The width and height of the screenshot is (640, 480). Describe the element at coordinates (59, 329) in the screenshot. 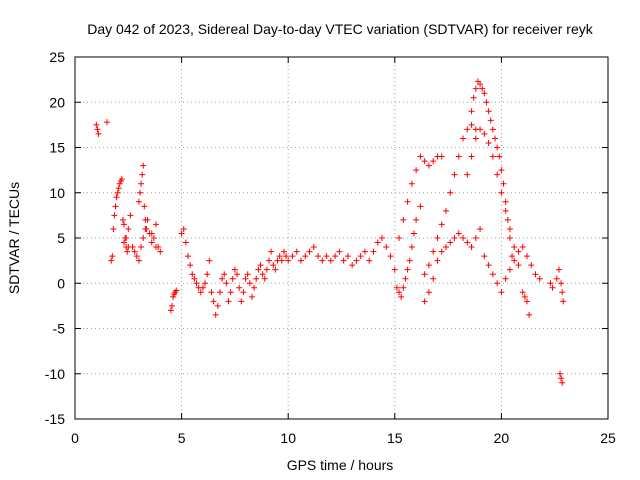

I see `y-tick-label: -5` at that location.